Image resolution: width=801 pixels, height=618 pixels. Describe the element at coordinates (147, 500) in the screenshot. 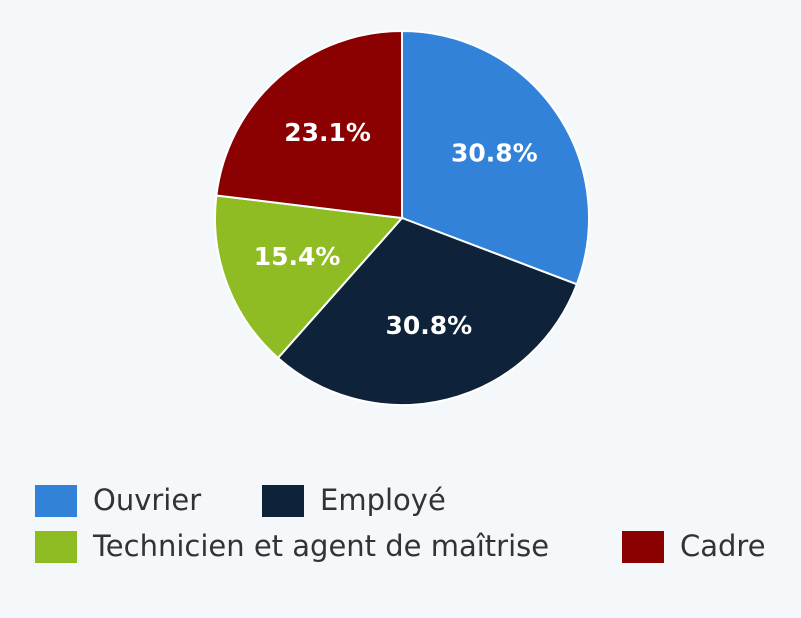

I see `legend-label: Ouvrier` at that location.